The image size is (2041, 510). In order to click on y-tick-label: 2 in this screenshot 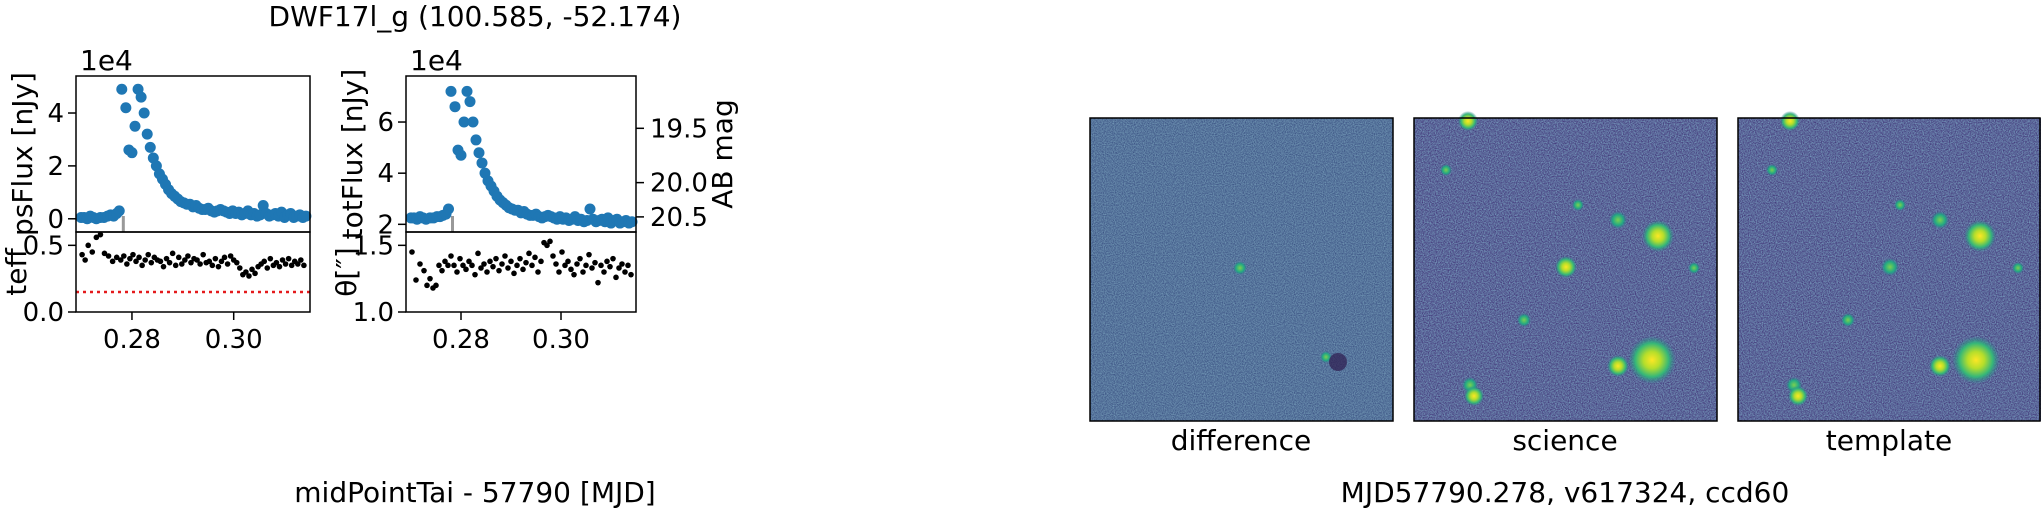, I will do `click(385, 225)`.